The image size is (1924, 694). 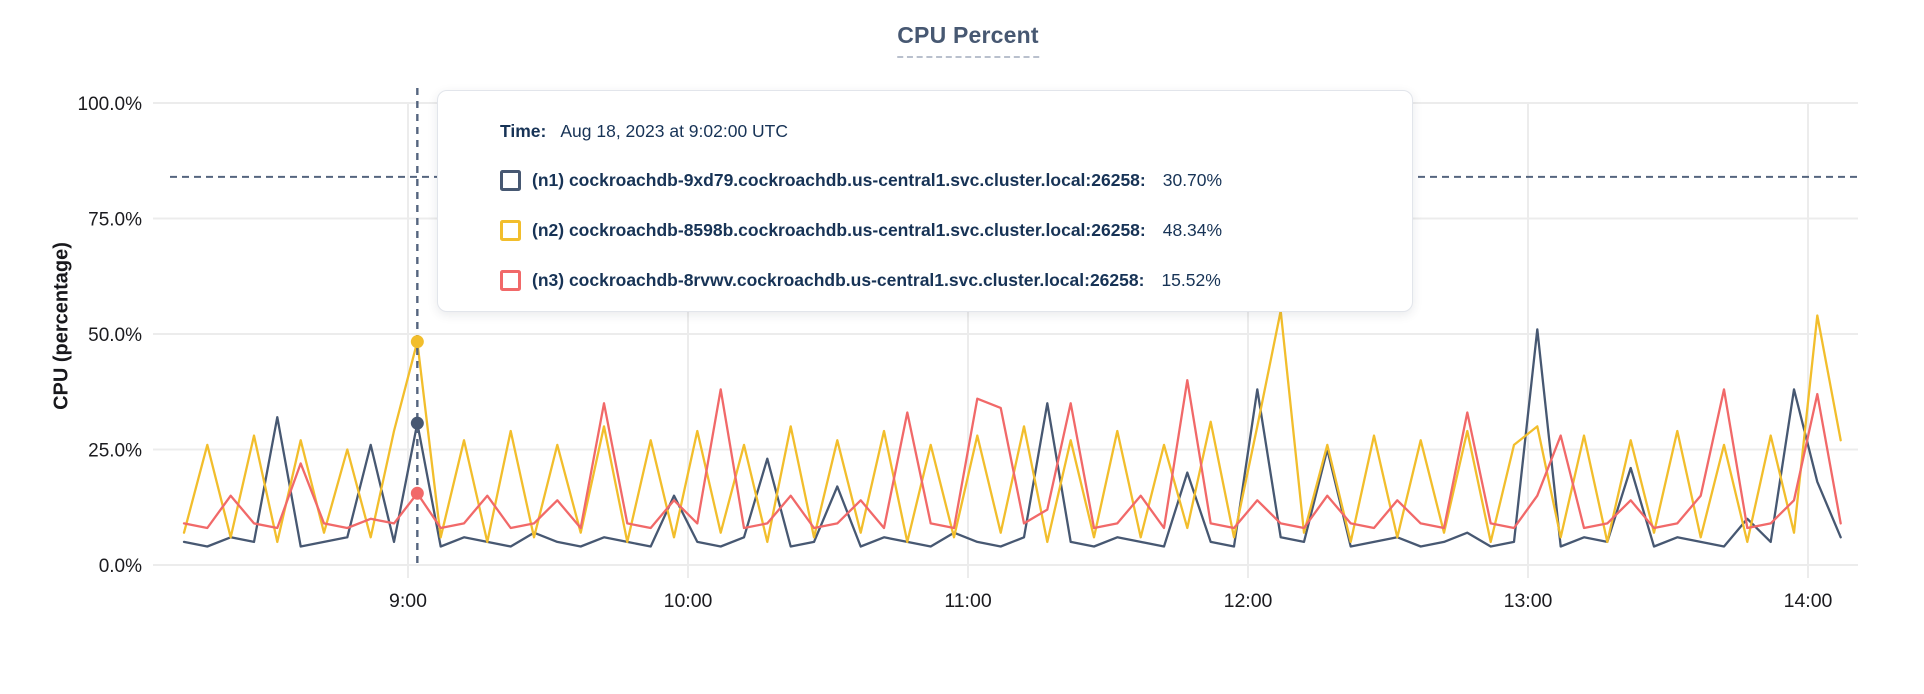 I want to click on x-tick-label: 9:00, so click(x=408, y=601).